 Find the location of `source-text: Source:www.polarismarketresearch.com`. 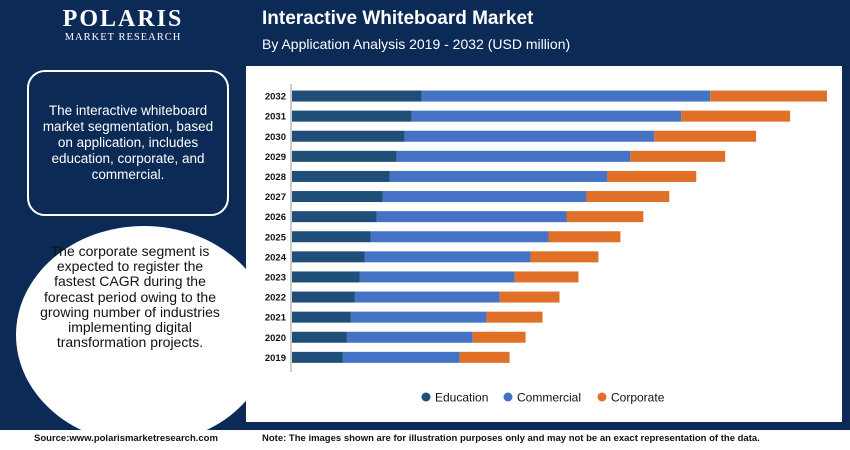

source-text: Source:www.polarismarketresearch.com is located at coordinates (126, 438).